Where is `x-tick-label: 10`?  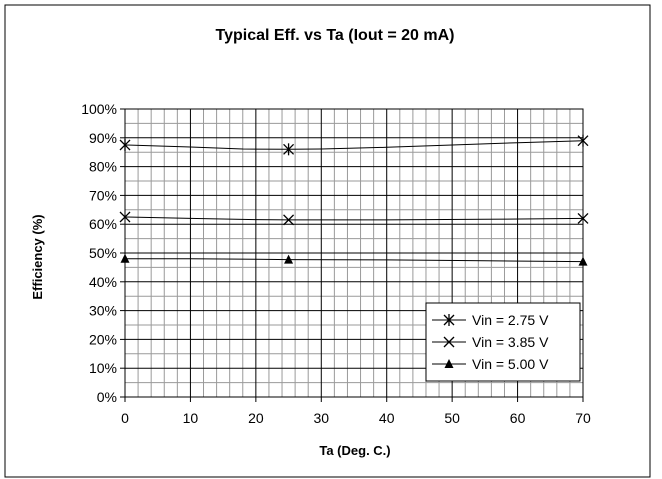 x-tick-label: 10 is located at coordinates (191, 418).